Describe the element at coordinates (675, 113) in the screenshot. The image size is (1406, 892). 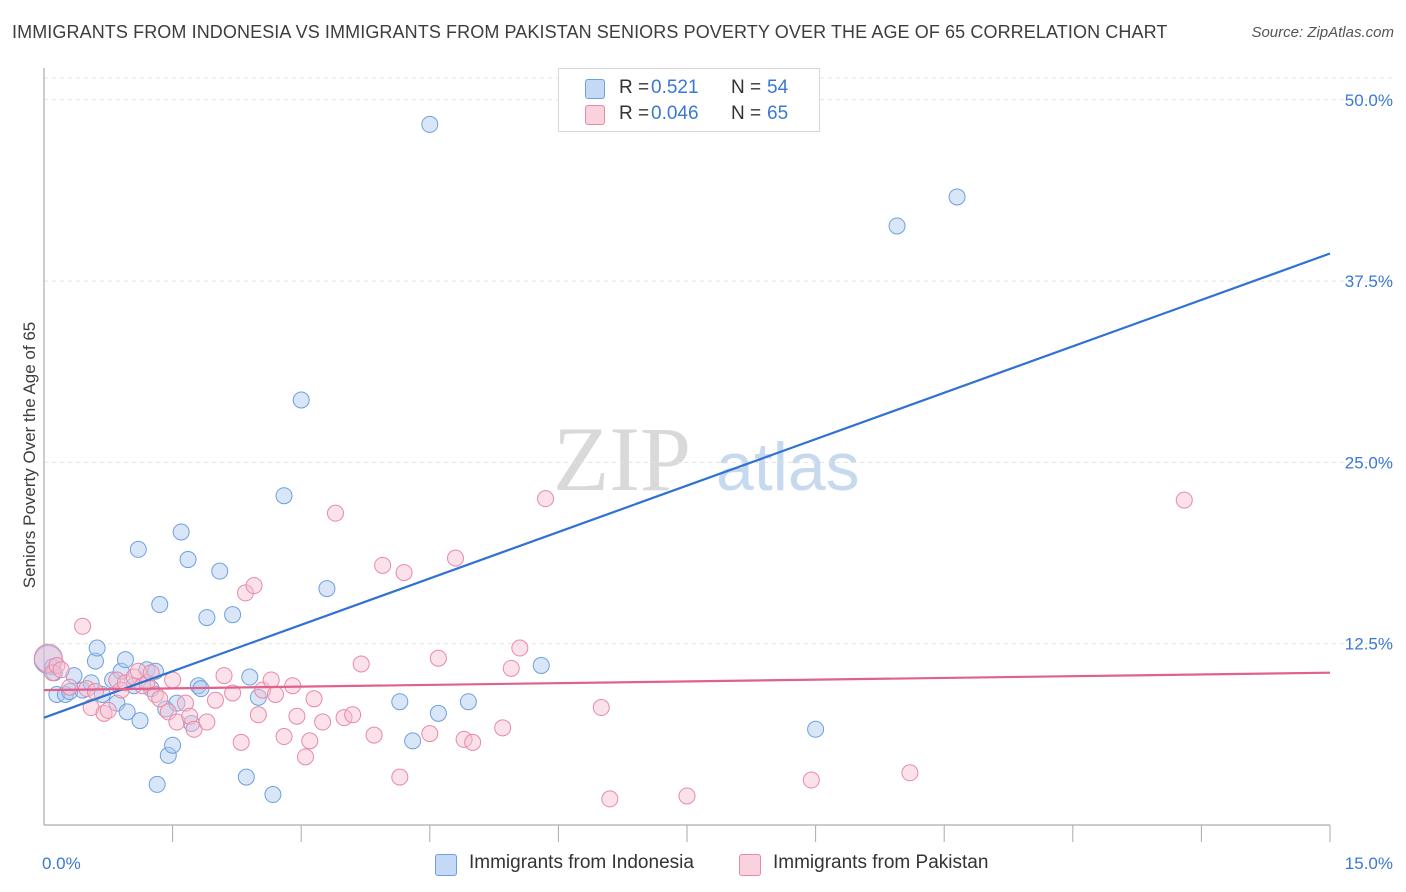
I see `legend-r-value-pakistan: 0.046` at that location.